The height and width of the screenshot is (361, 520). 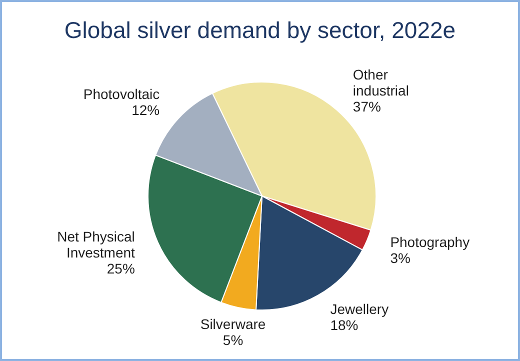 I want to click on slice-label: Other industrial, so click(x=380, y=82).